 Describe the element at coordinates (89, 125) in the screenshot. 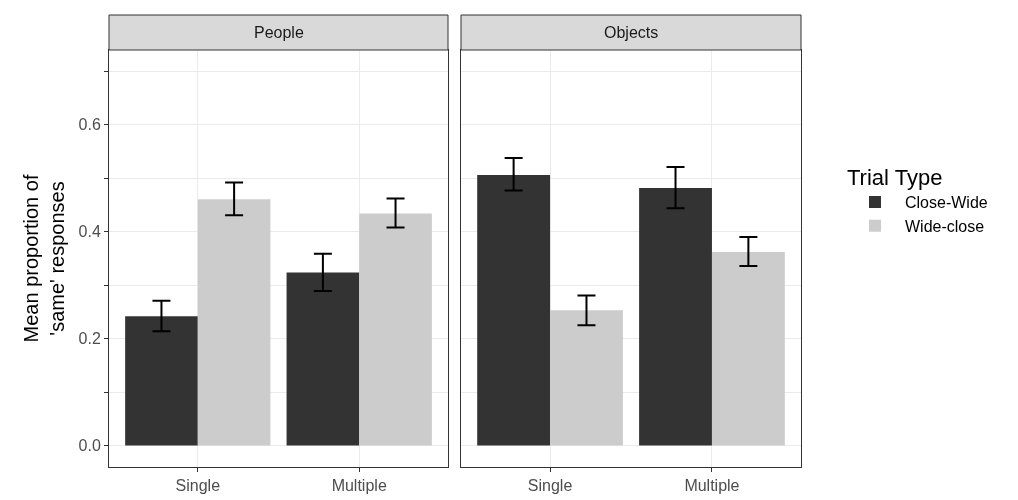

I see `y-tick-label: 0.6` at that location.